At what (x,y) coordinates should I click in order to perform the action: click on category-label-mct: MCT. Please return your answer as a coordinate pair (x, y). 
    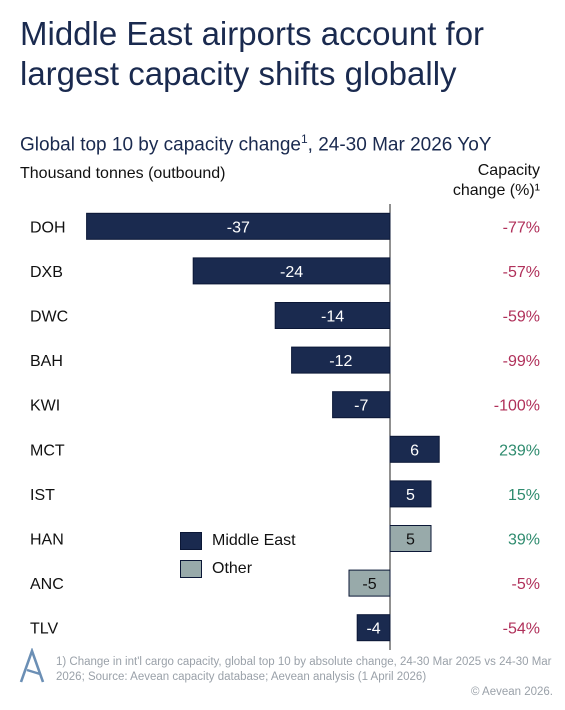
    Looking at the image, I should click on (47, 450).